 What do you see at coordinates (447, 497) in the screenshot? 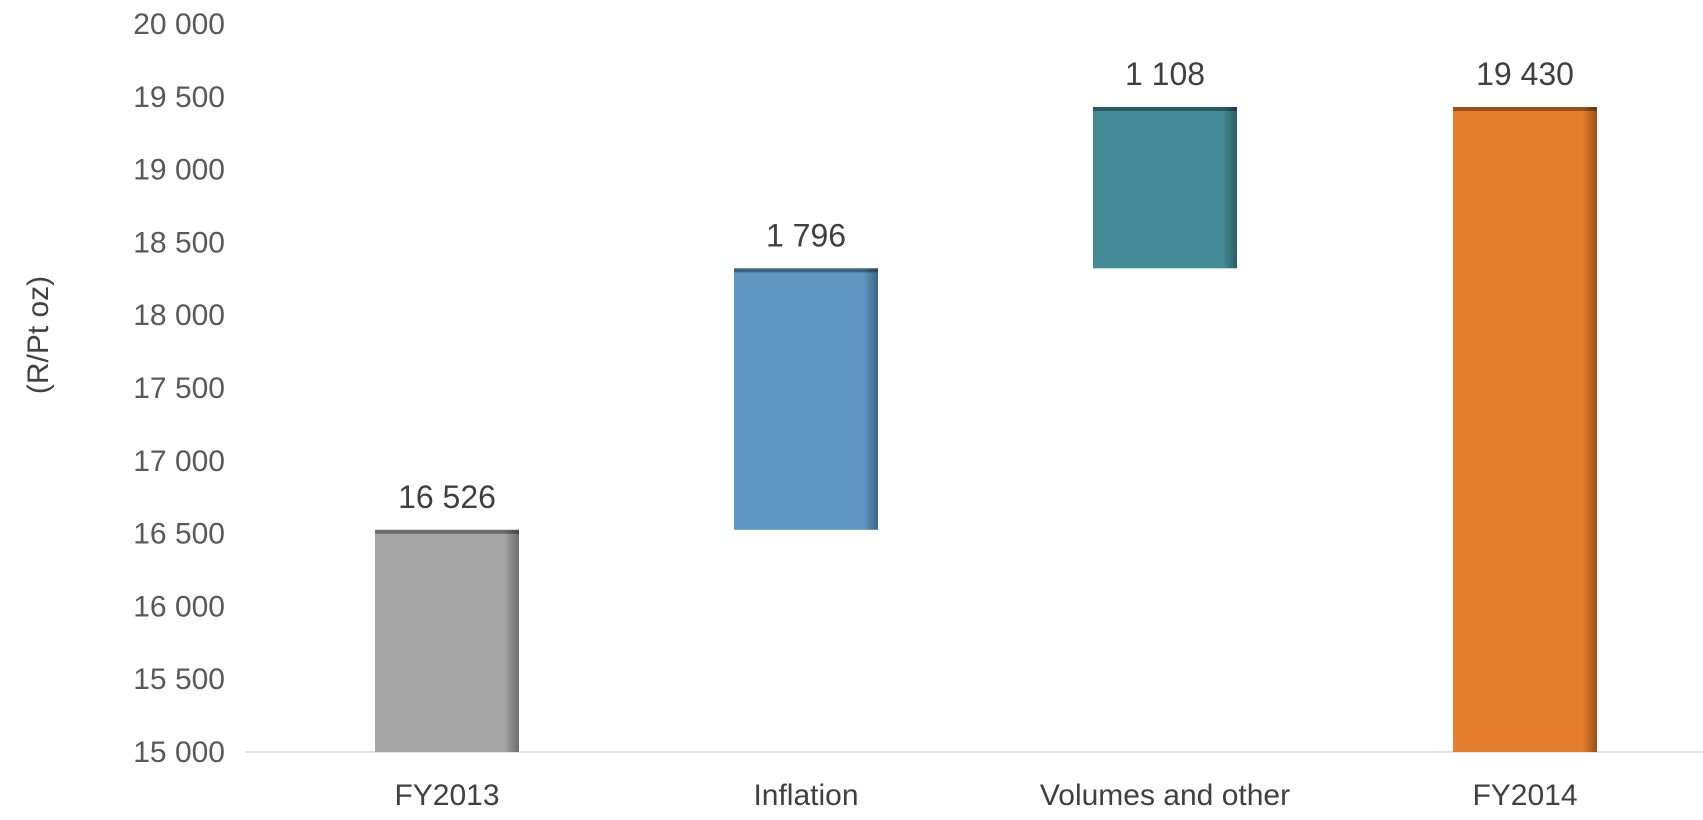
I see `data-label: 16 526` at bounding box center [447, 497].